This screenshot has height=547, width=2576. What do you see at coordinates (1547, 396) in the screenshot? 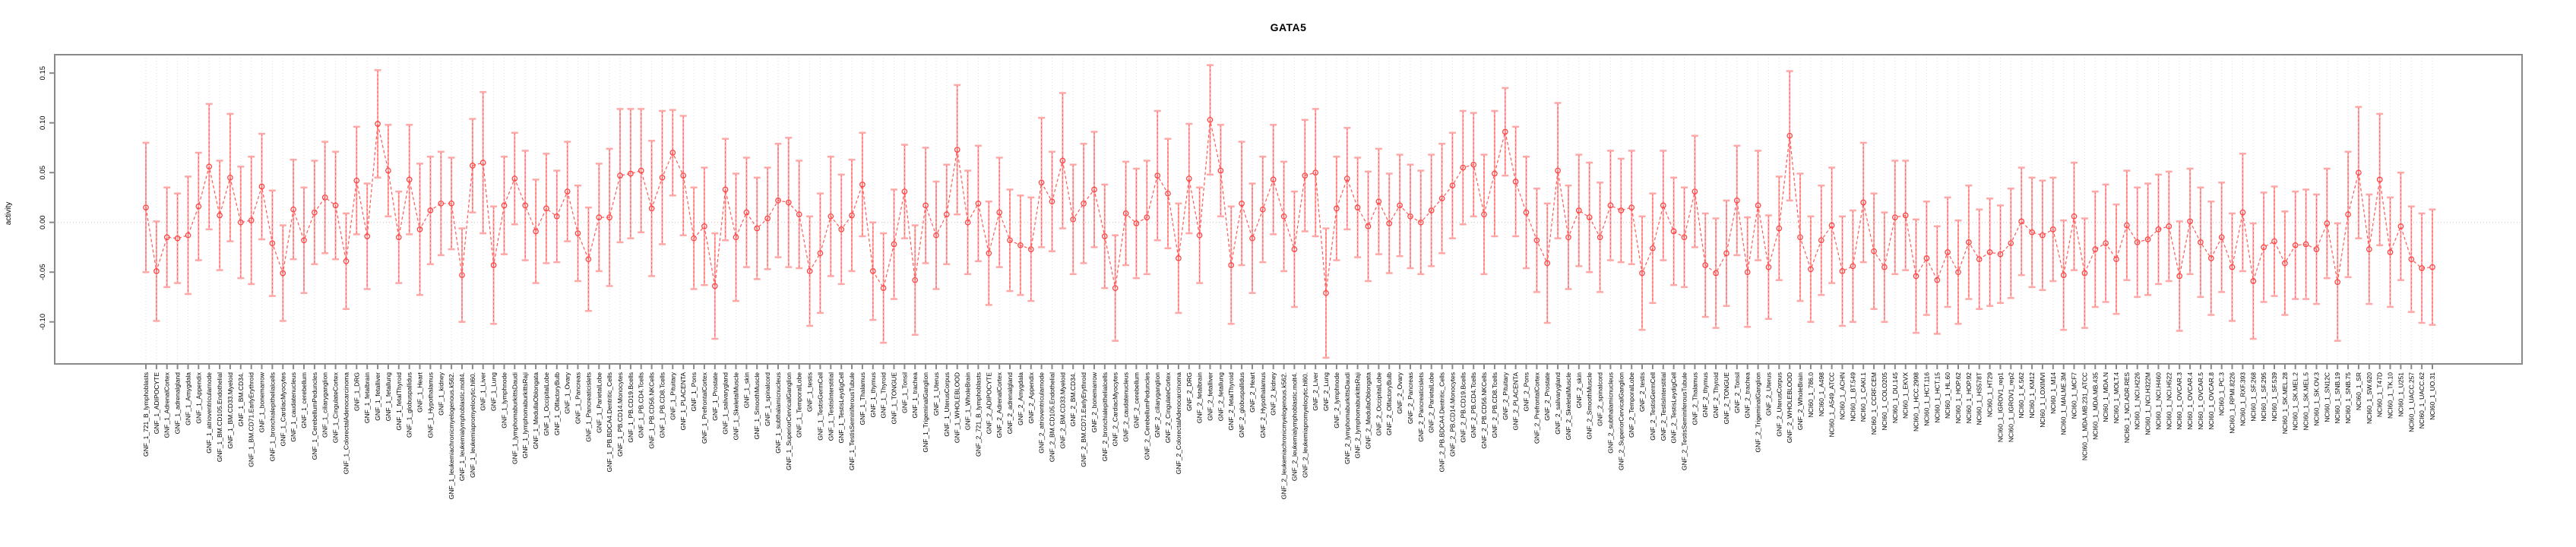
I see `x-category-label: GNF_2_Prostate` at bounding box center [1547, 396].